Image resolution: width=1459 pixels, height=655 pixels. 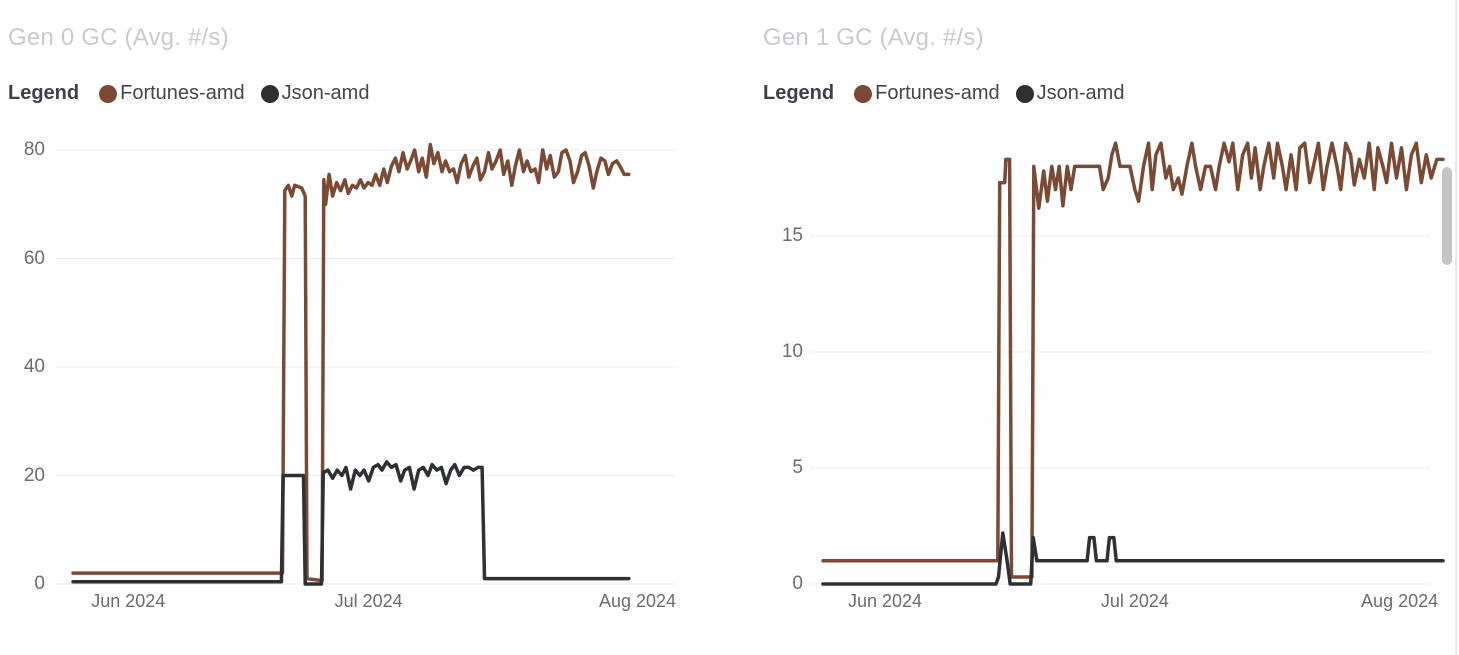 What do you see at coordinates (34, 149) in the screenshot?
I see `y-tick-label: 80` at bounding box center [34, 149].